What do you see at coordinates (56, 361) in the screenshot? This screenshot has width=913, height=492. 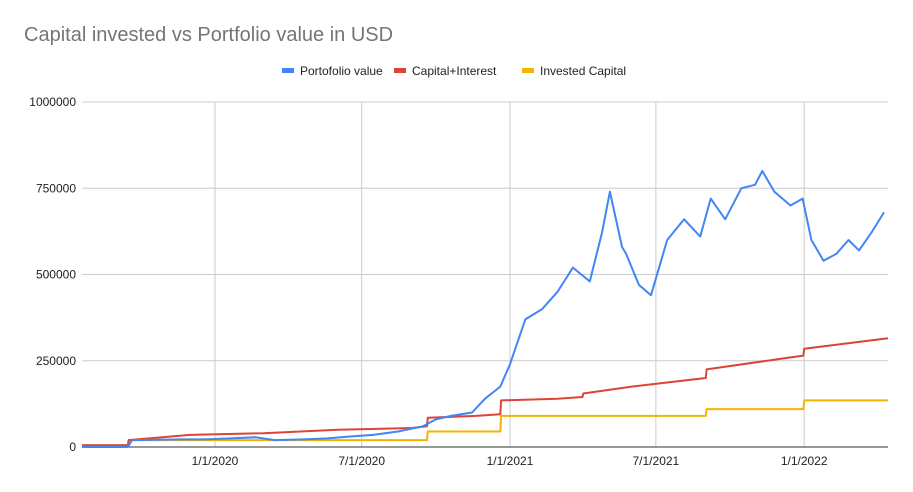 I see `y-tick-label: 250000` at bounding box center [56, 361].